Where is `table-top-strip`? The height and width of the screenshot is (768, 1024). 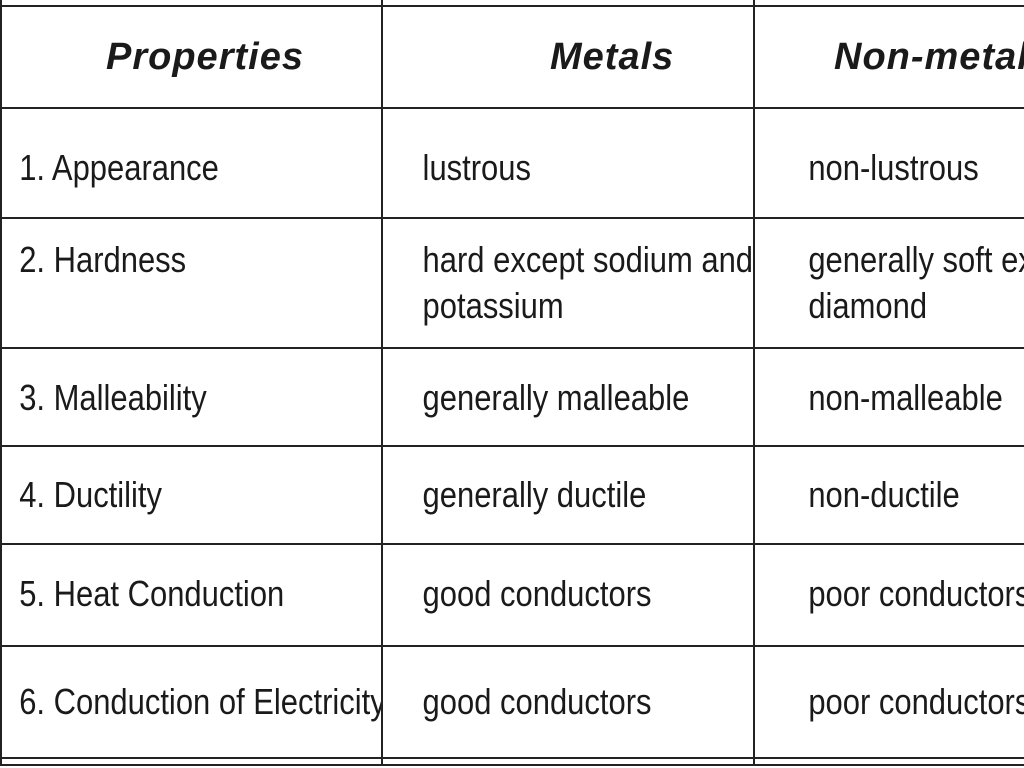
table-top-strip is located at coordinates (512, 3).